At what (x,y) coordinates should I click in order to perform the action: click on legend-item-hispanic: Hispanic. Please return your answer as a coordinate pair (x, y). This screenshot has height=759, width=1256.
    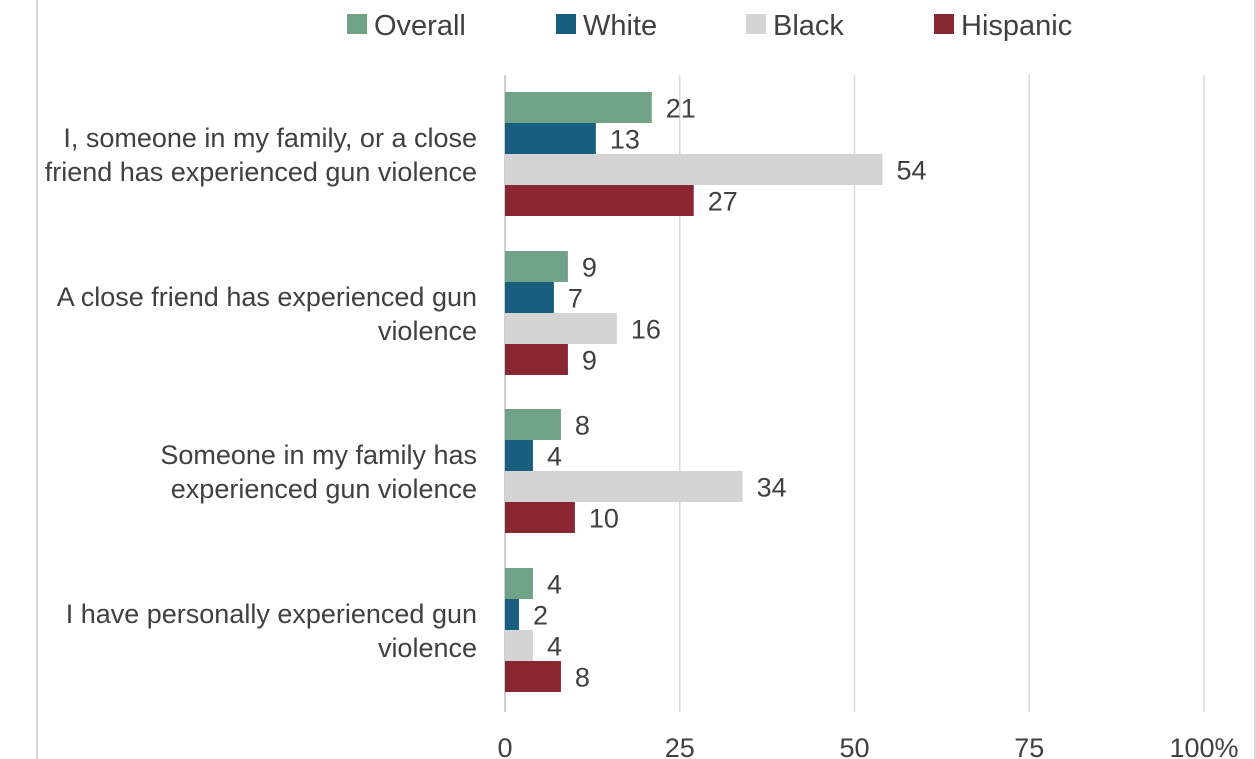
    Looking at the image, I should click on (1003, 26).